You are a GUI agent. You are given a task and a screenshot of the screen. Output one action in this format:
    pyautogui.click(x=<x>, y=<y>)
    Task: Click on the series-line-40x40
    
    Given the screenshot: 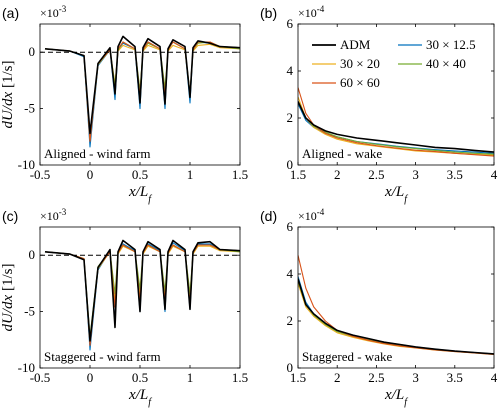 What is the action you would take?
    pyautogui.click(x=396, y=128)
    